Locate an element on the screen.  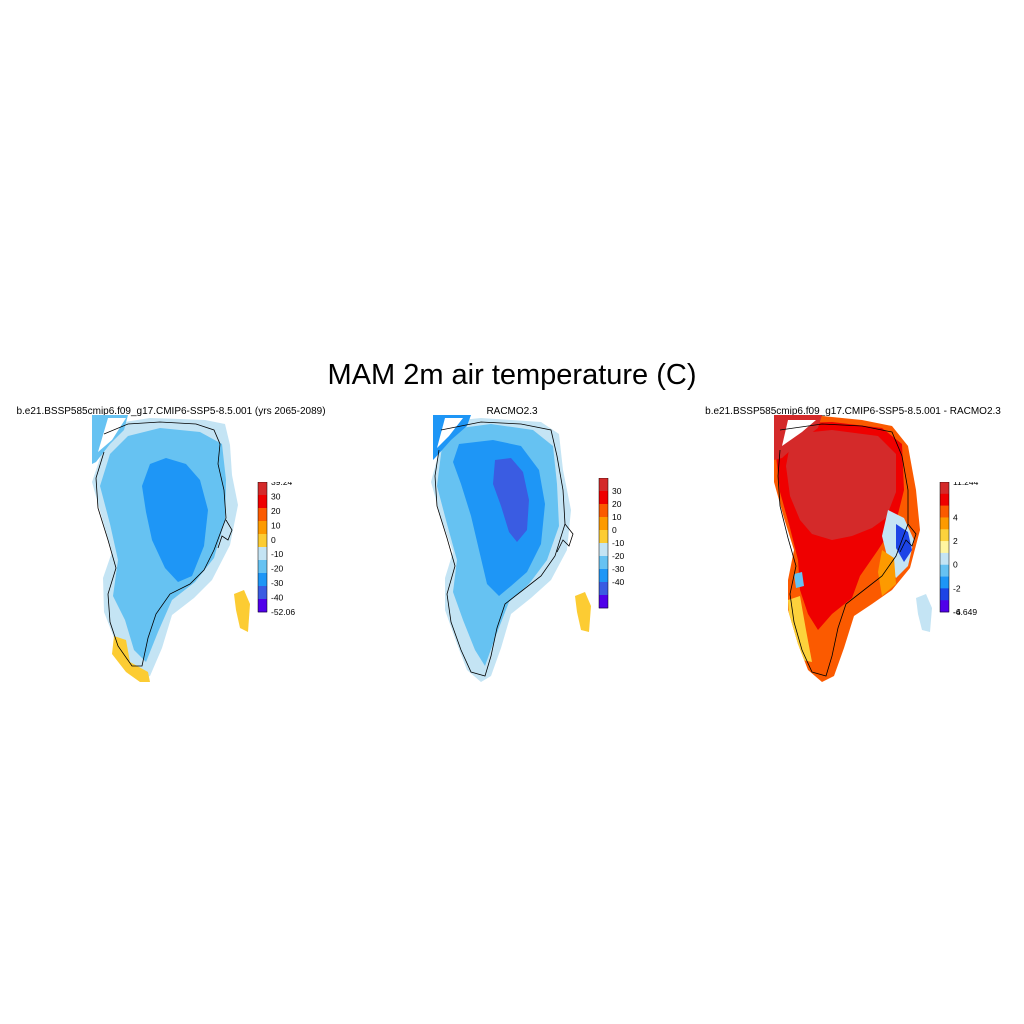
diff-cold-cells is located at coordinates (904, 543).